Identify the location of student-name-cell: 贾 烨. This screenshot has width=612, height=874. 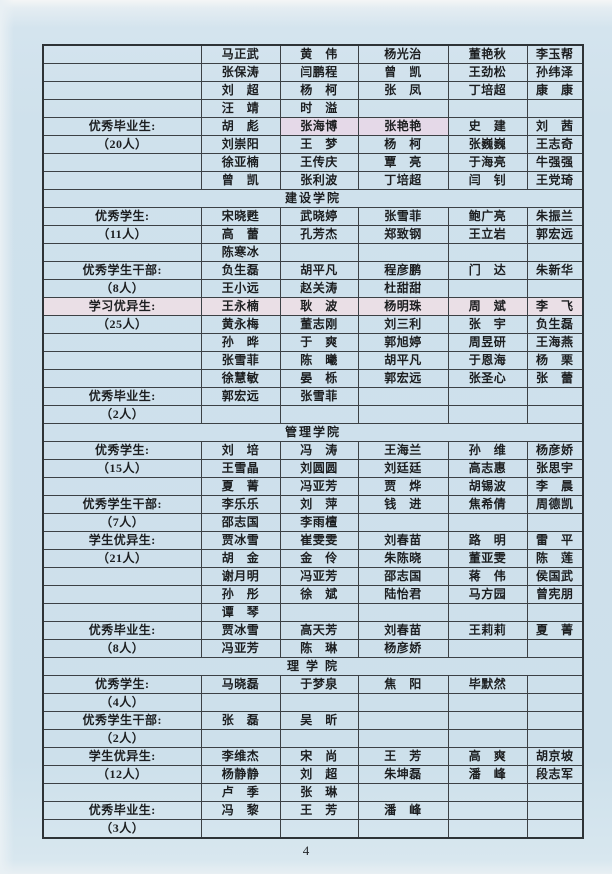
(403, 486).